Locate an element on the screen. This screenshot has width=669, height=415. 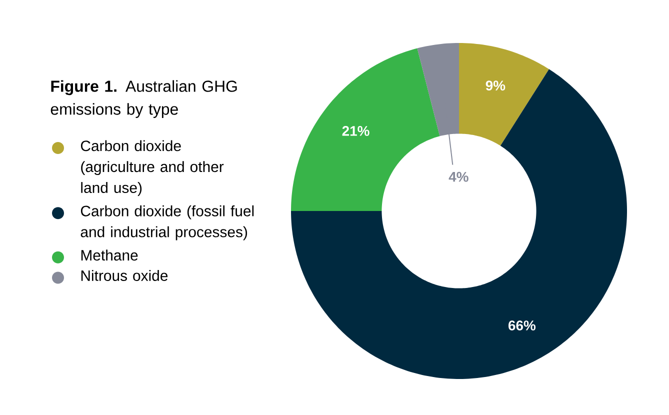
text: Figure 1. Australian GHG emissions by type is located at coordinates (143, 99).